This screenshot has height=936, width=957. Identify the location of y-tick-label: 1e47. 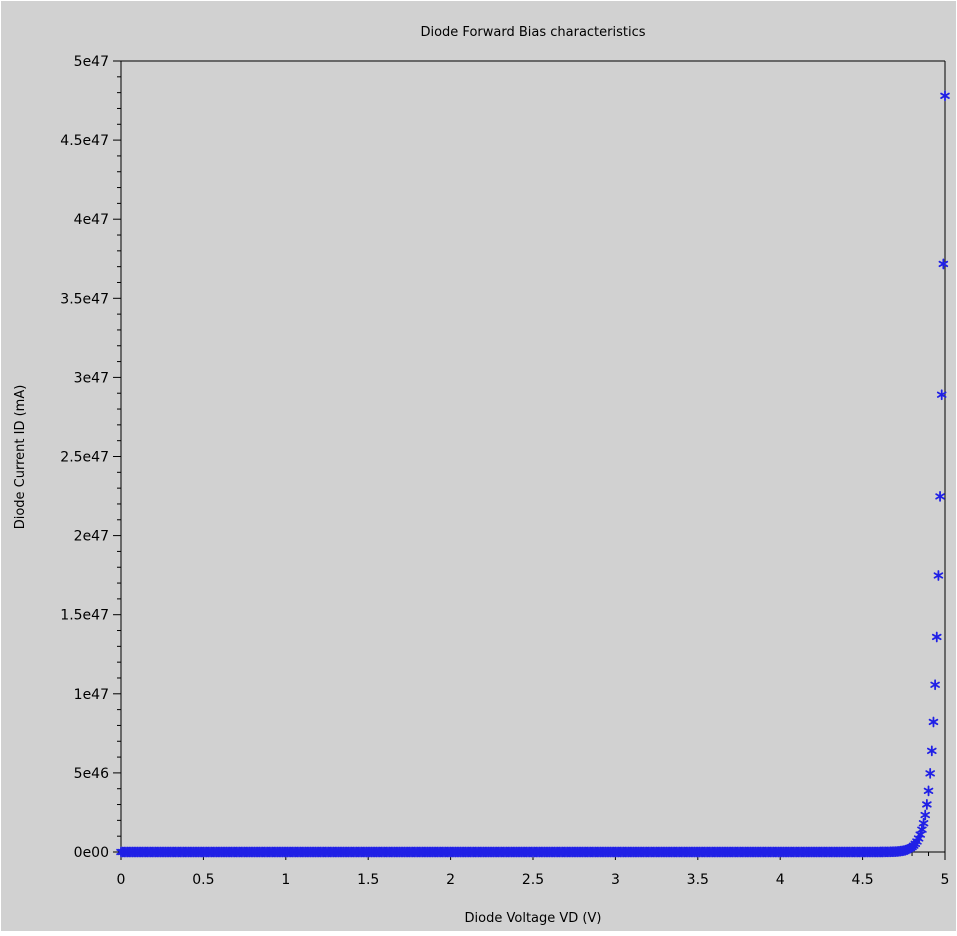
(91, 695).